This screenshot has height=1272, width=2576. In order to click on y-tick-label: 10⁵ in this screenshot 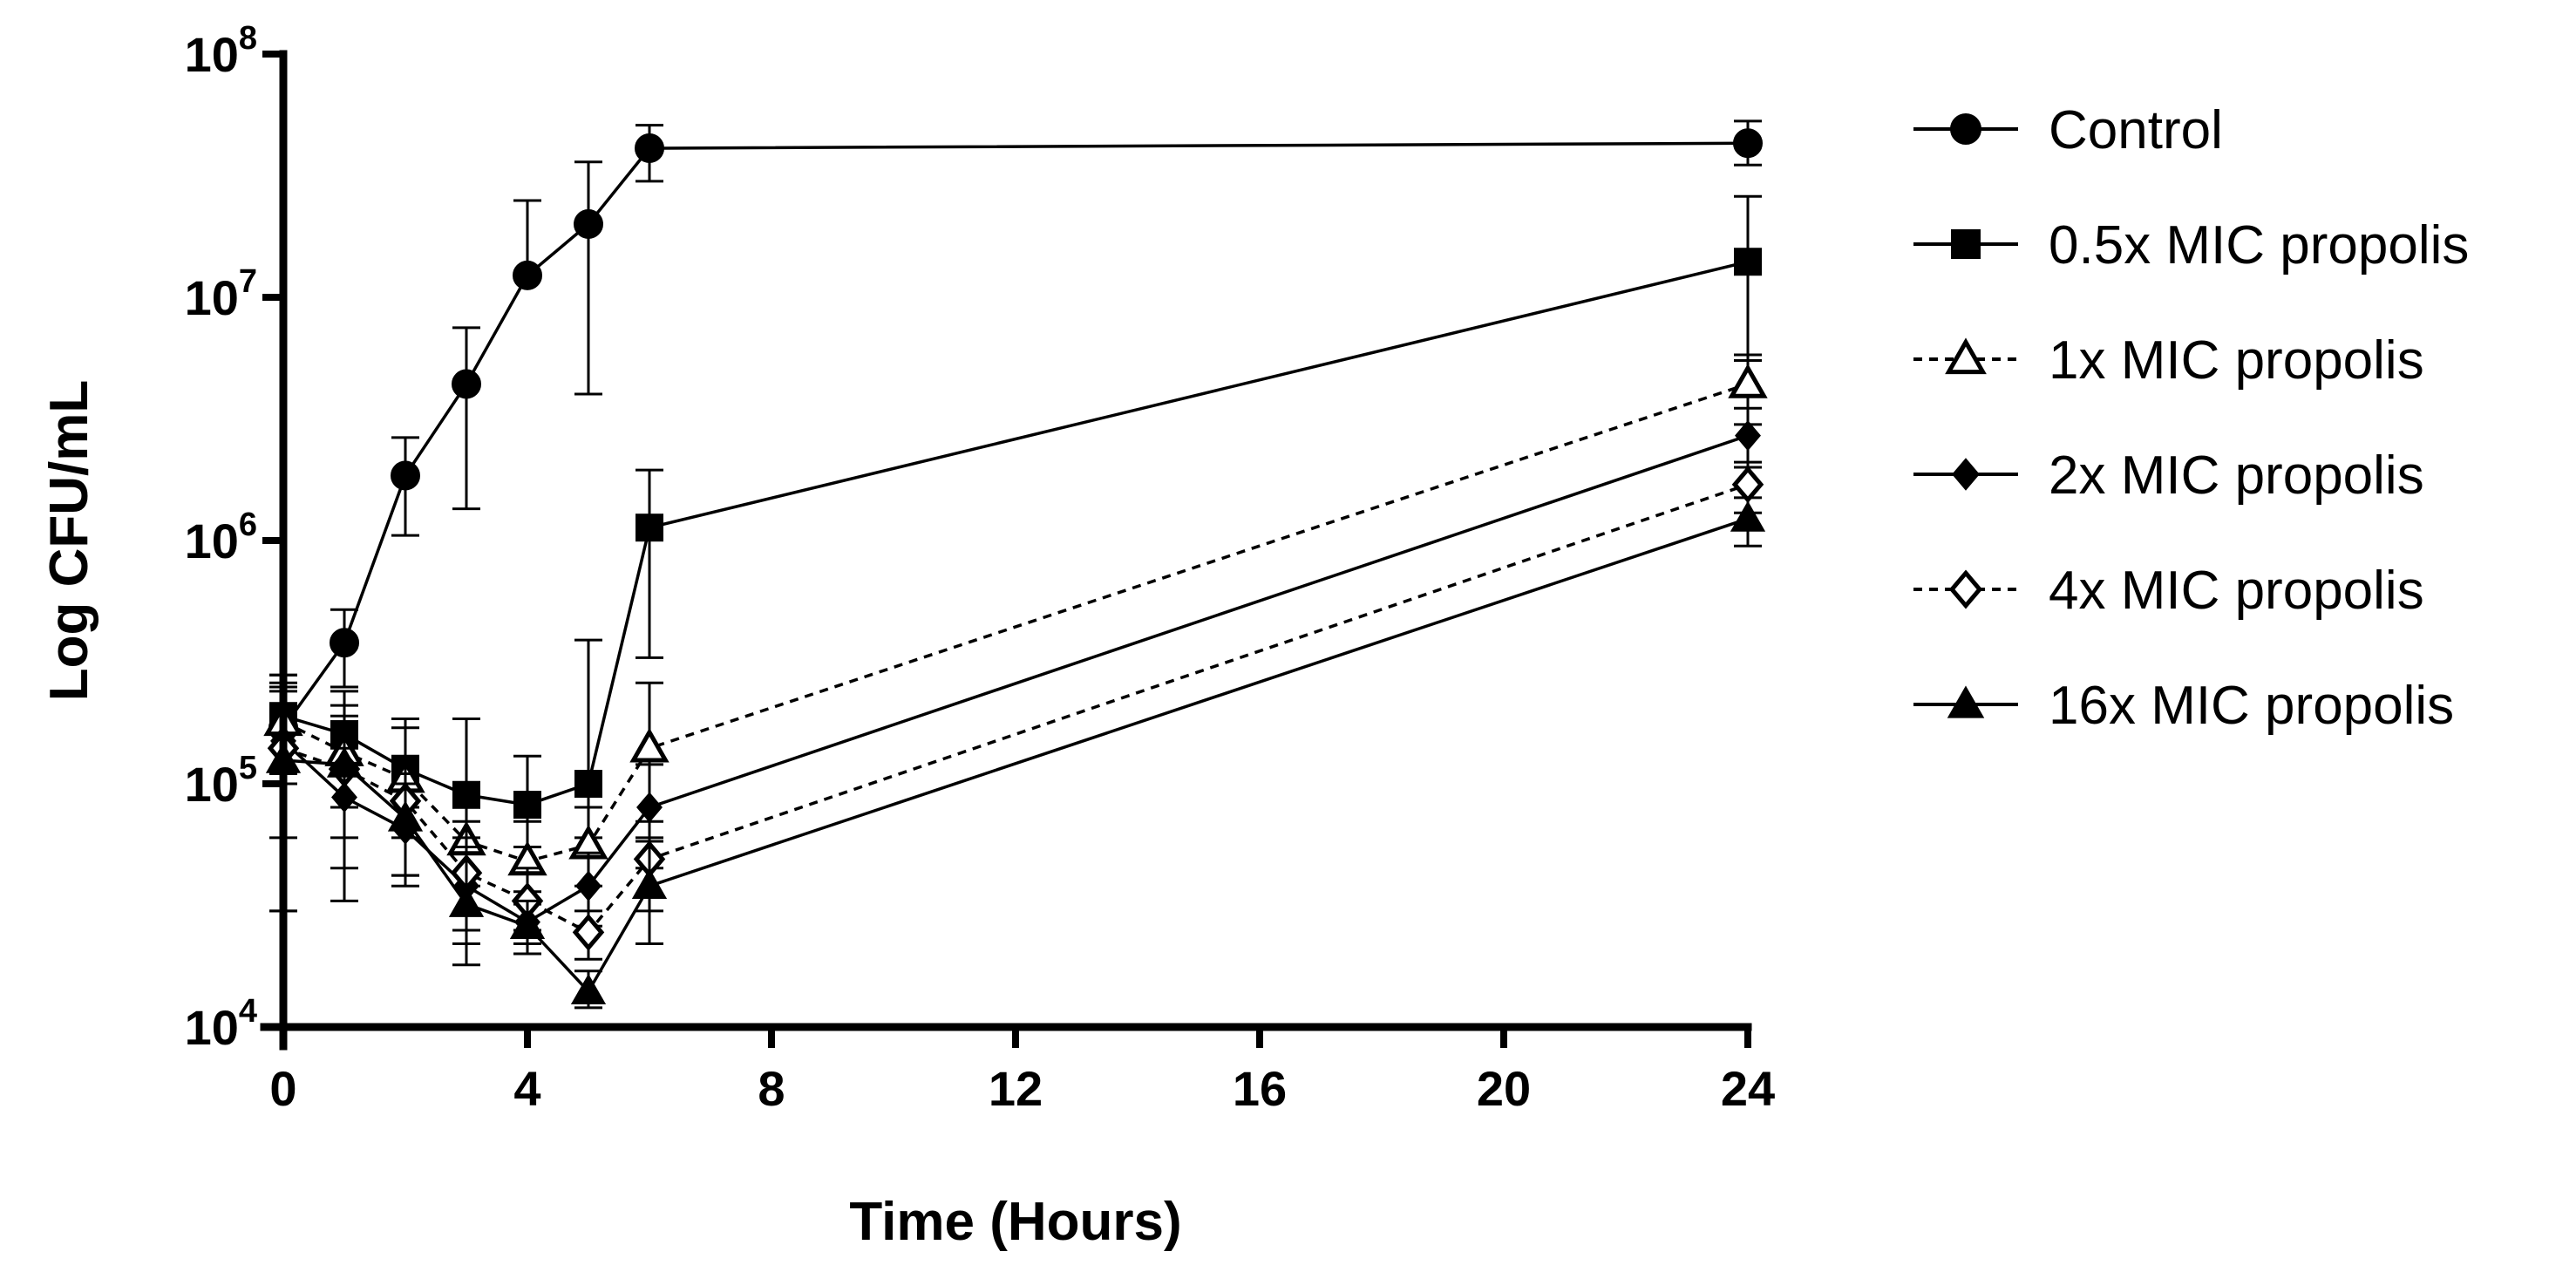, I will do `click(221, 781)`.